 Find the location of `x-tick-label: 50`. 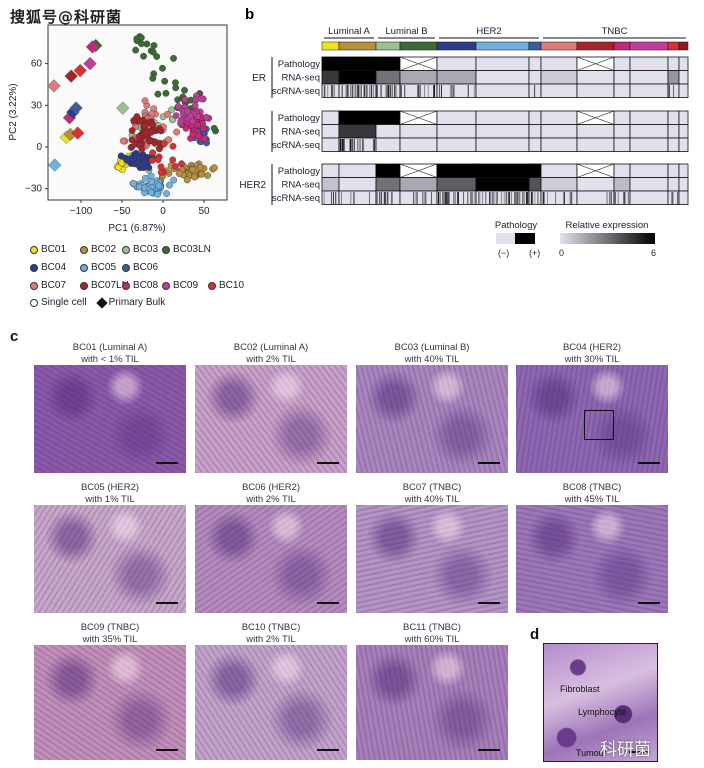

x-tick-label: 50 is located at coordinates (204, 211).